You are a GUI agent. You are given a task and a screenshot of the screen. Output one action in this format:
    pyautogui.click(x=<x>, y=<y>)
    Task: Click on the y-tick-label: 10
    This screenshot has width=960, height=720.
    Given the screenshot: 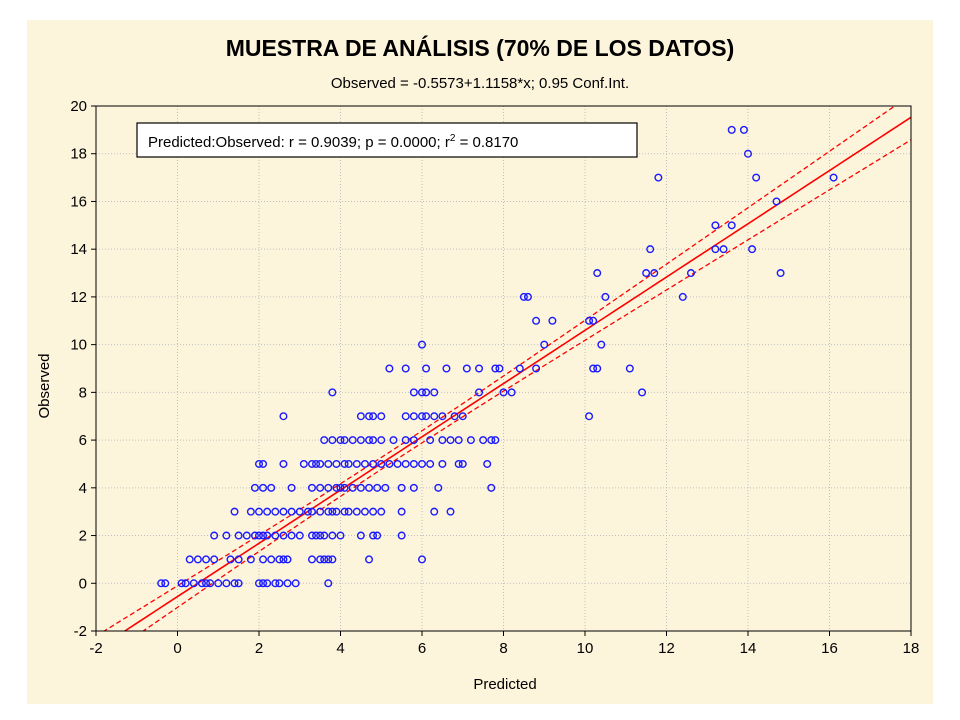 What is the action you would take?
    pyautogui.click(x=78, y=345)
    